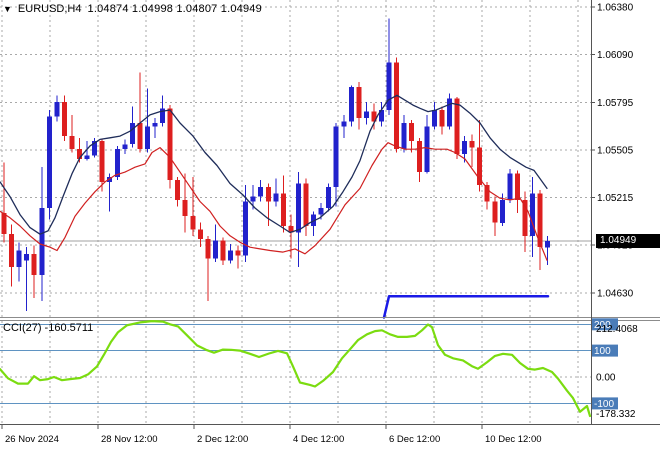  I want to click on cci-scale-label: 0.00, so click(606, 378).